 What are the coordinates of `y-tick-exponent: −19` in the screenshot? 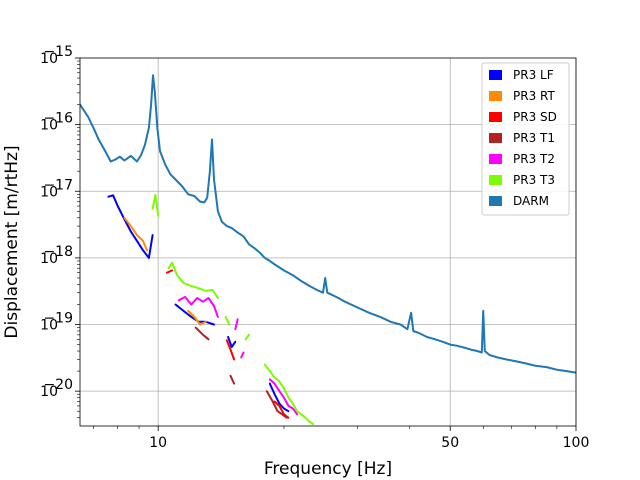 It's located at (58, 319).